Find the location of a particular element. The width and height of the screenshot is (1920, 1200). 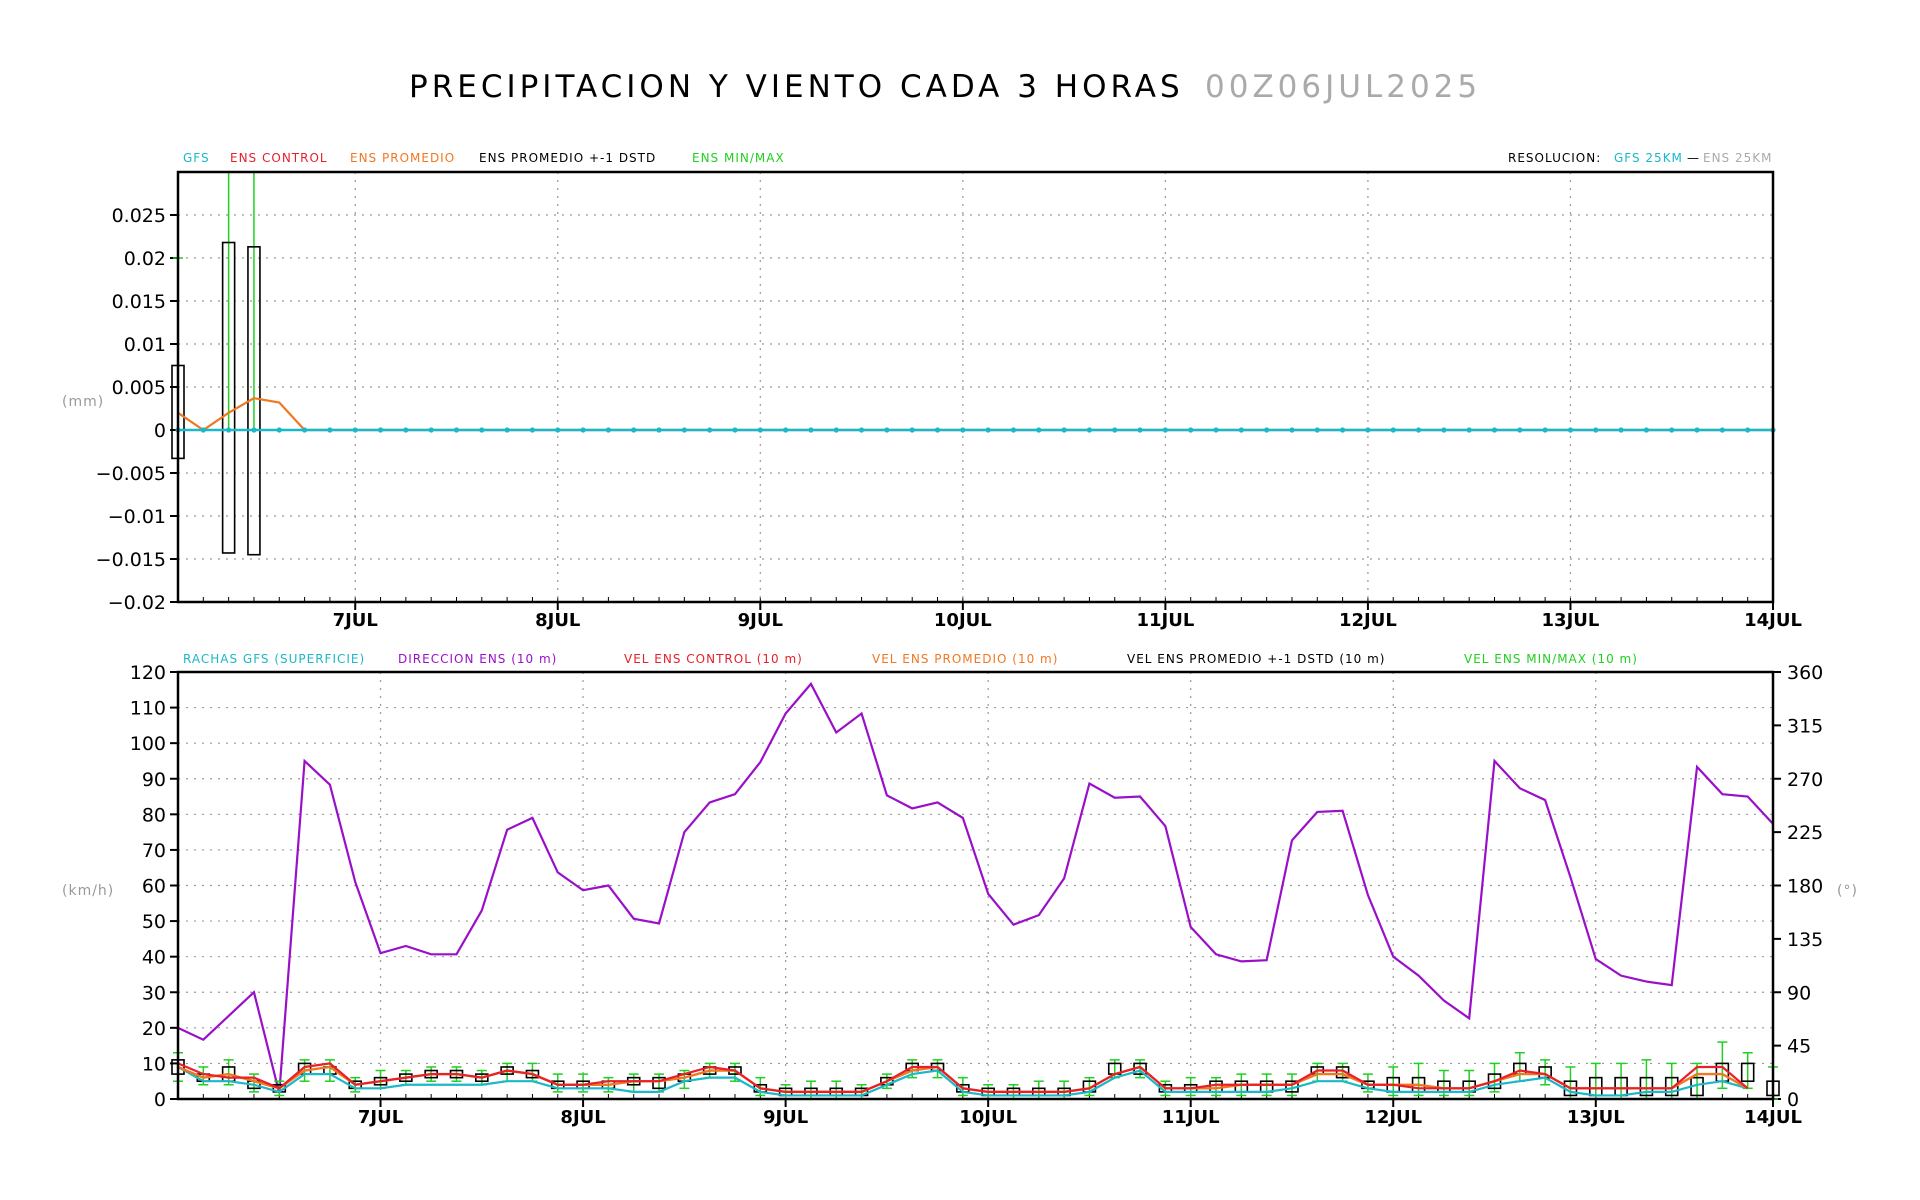

precip-xtick-label: 8JUL is located at coordinates (557, 620).